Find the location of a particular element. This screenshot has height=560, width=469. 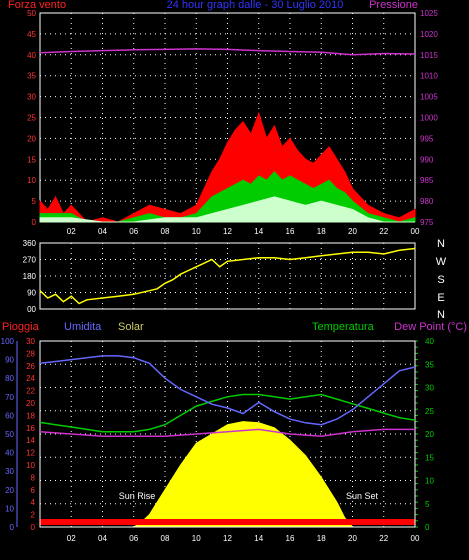

temperatura-tick-label: 0 is located at coordinates (427, 527).